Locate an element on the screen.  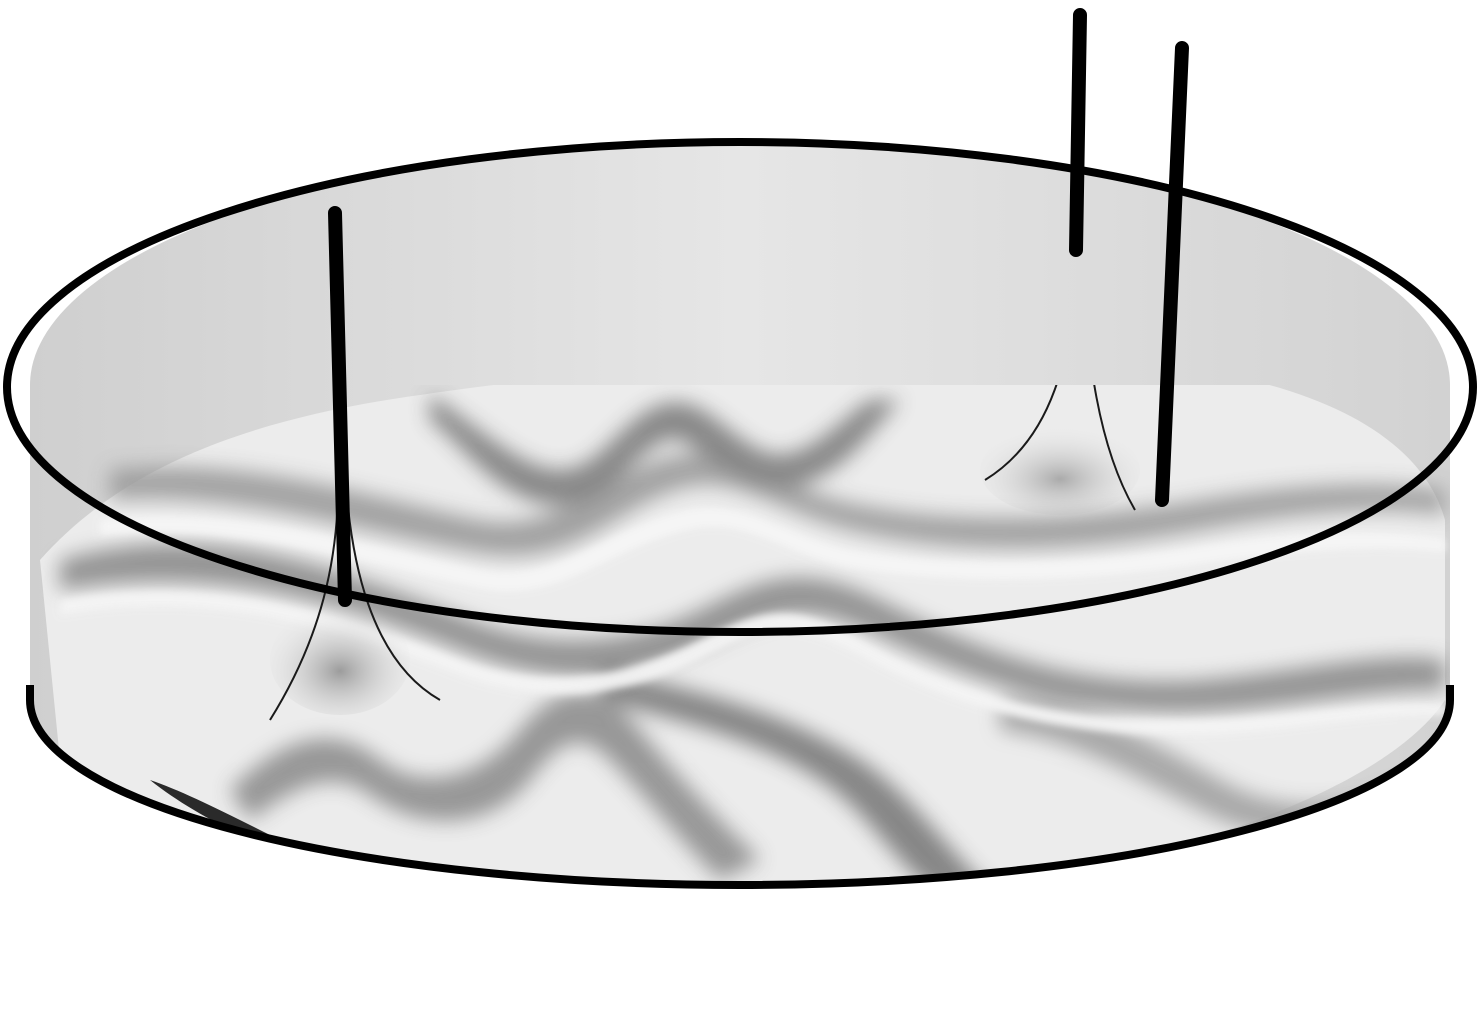
meniscus-right is located at coordinates (1060, 470).